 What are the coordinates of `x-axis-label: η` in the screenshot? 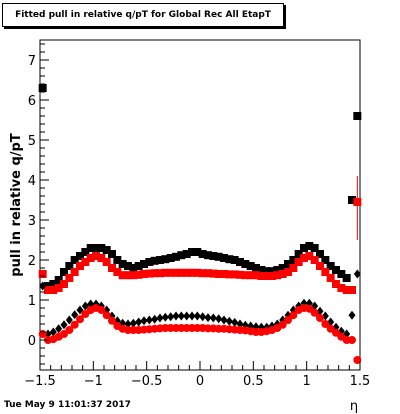 It's located at (354, 406).